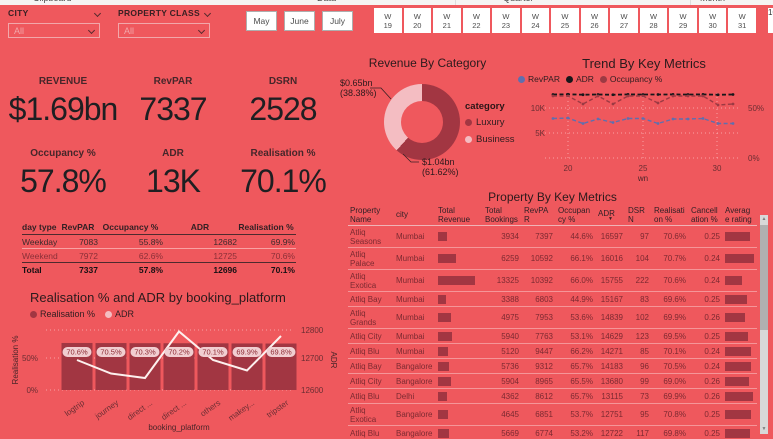 The width and height of the screenshot is (773, 439). What do you see at coordinates (642, 178) in the screenshot?
I see `svg-text: wn` at bounding box center [642, 178].